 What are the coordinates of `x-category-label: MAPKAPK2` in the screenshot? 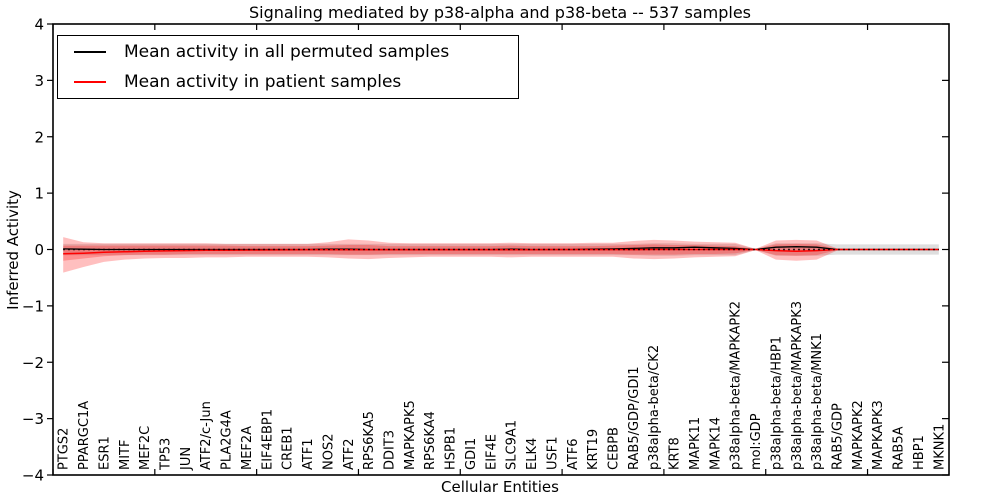 It's located at (858, 435).